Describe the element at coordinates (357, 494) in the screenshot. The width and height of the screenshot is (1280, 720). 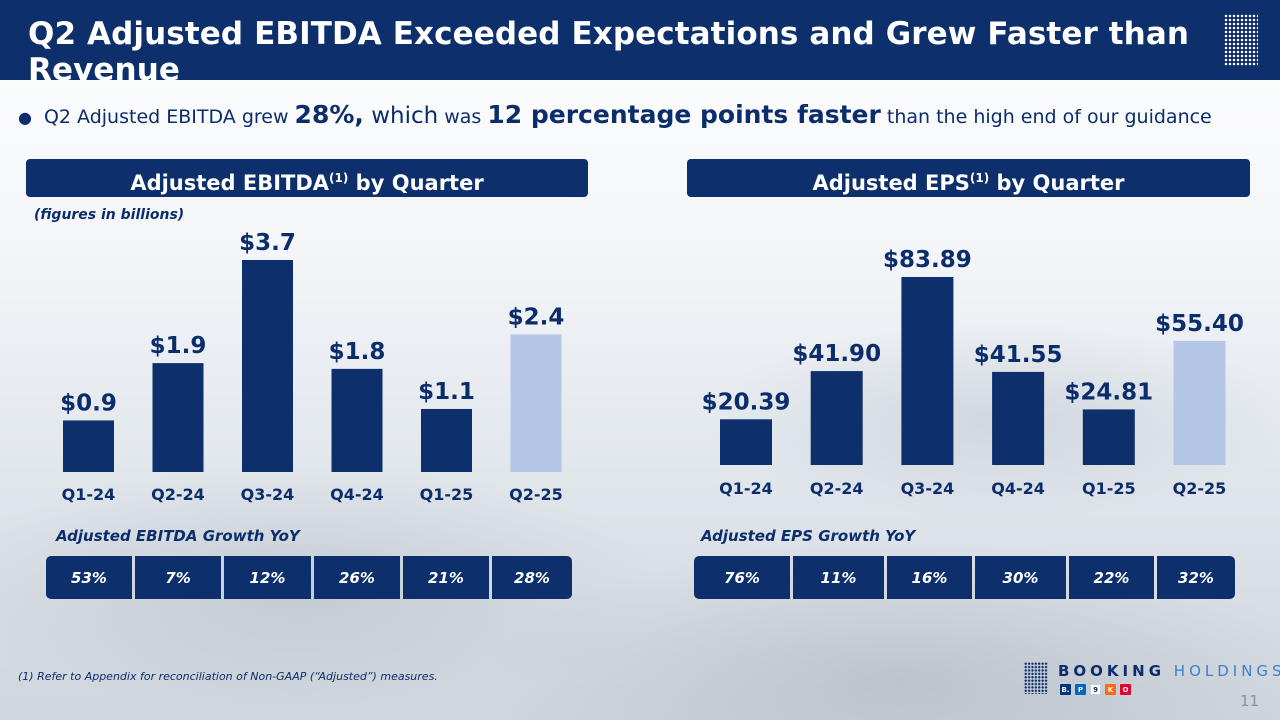
I see `ebitda-x-tick-label: Q4-24` at that location.